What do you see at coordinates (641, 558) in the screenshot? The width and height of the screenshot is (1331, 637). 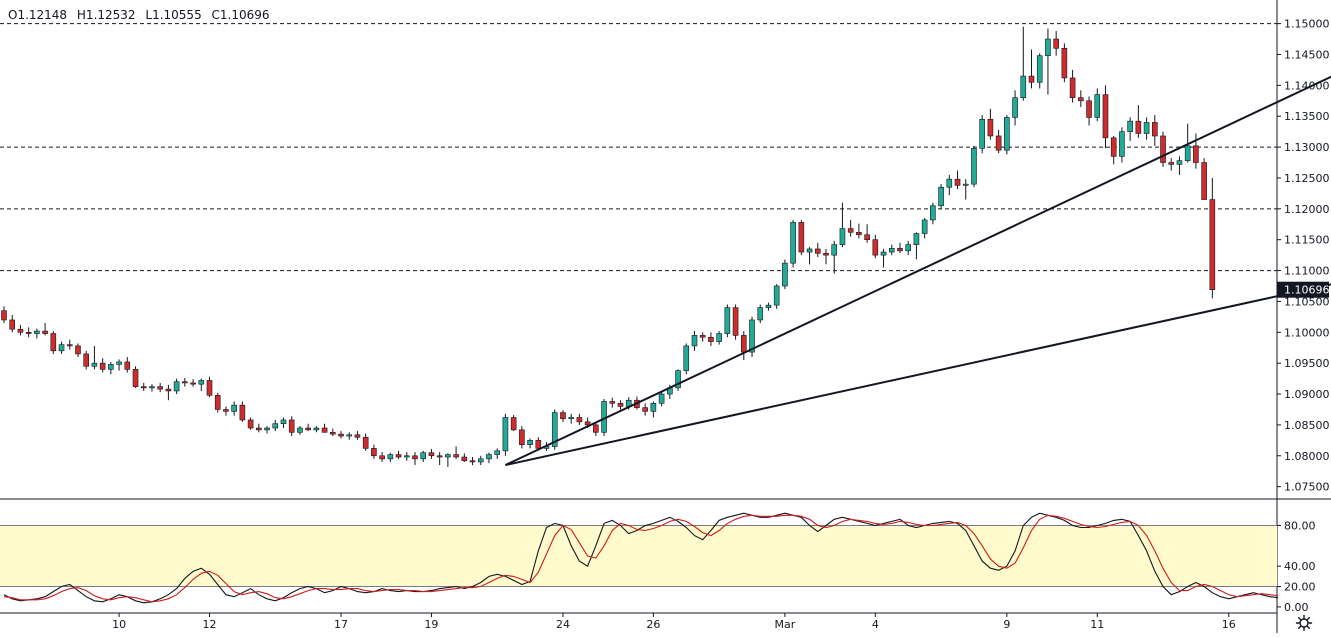 I see `stochastic-d-line` at bounding box center [641, 558].